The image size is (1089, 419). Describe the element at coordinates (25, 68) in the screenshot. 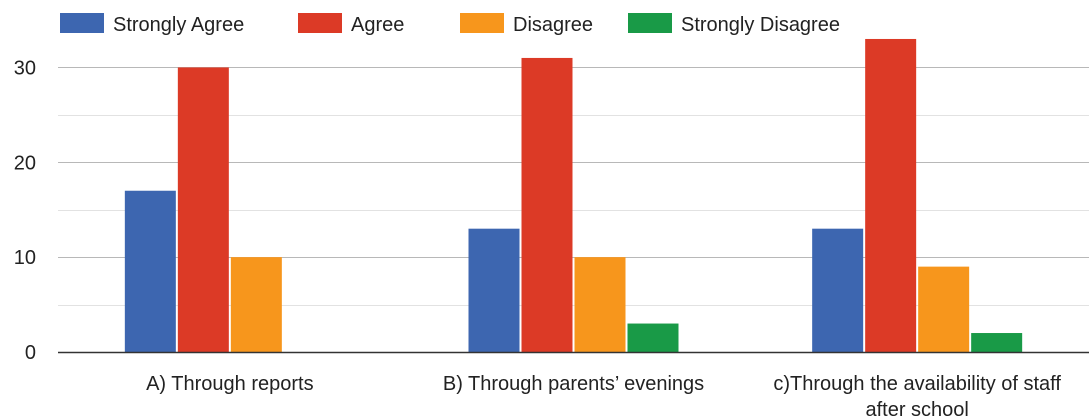

I see `y-tick-label: 30` at that location.